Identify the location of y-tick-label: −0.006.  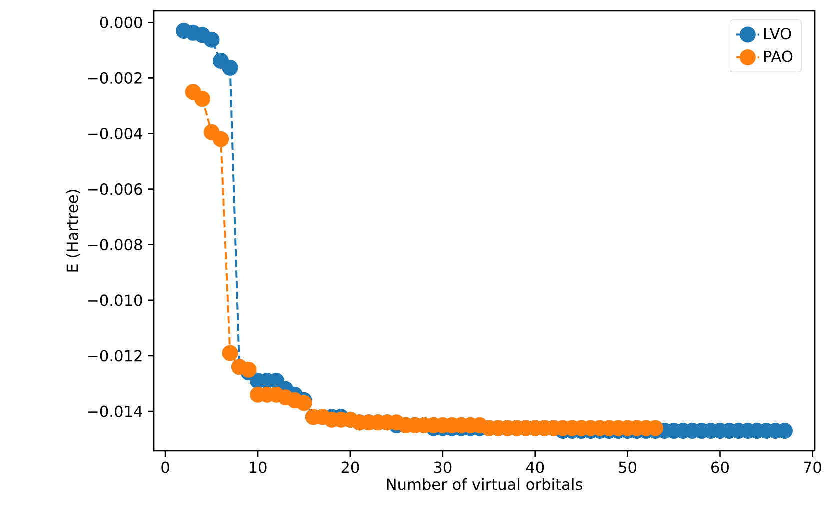
(115, 190).